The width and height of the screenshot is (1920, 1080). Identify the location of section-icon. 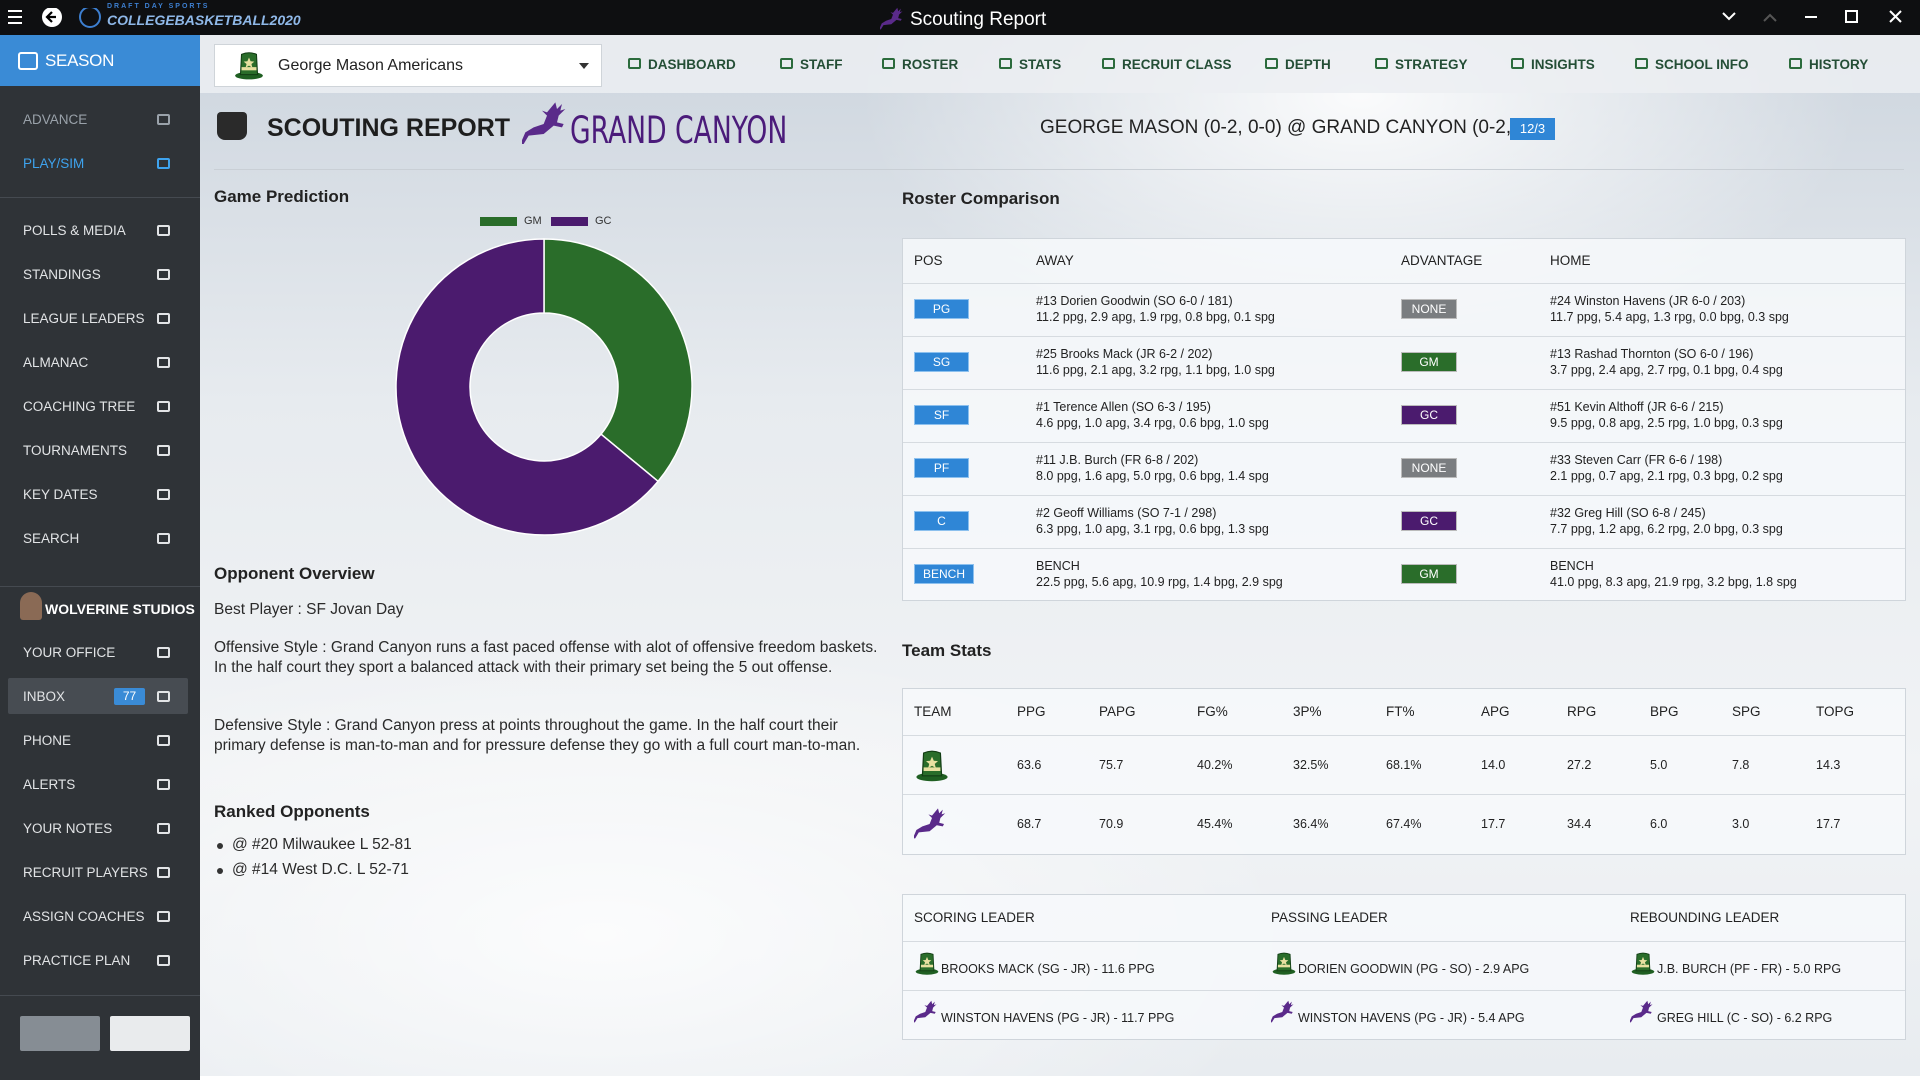
(28, 61).